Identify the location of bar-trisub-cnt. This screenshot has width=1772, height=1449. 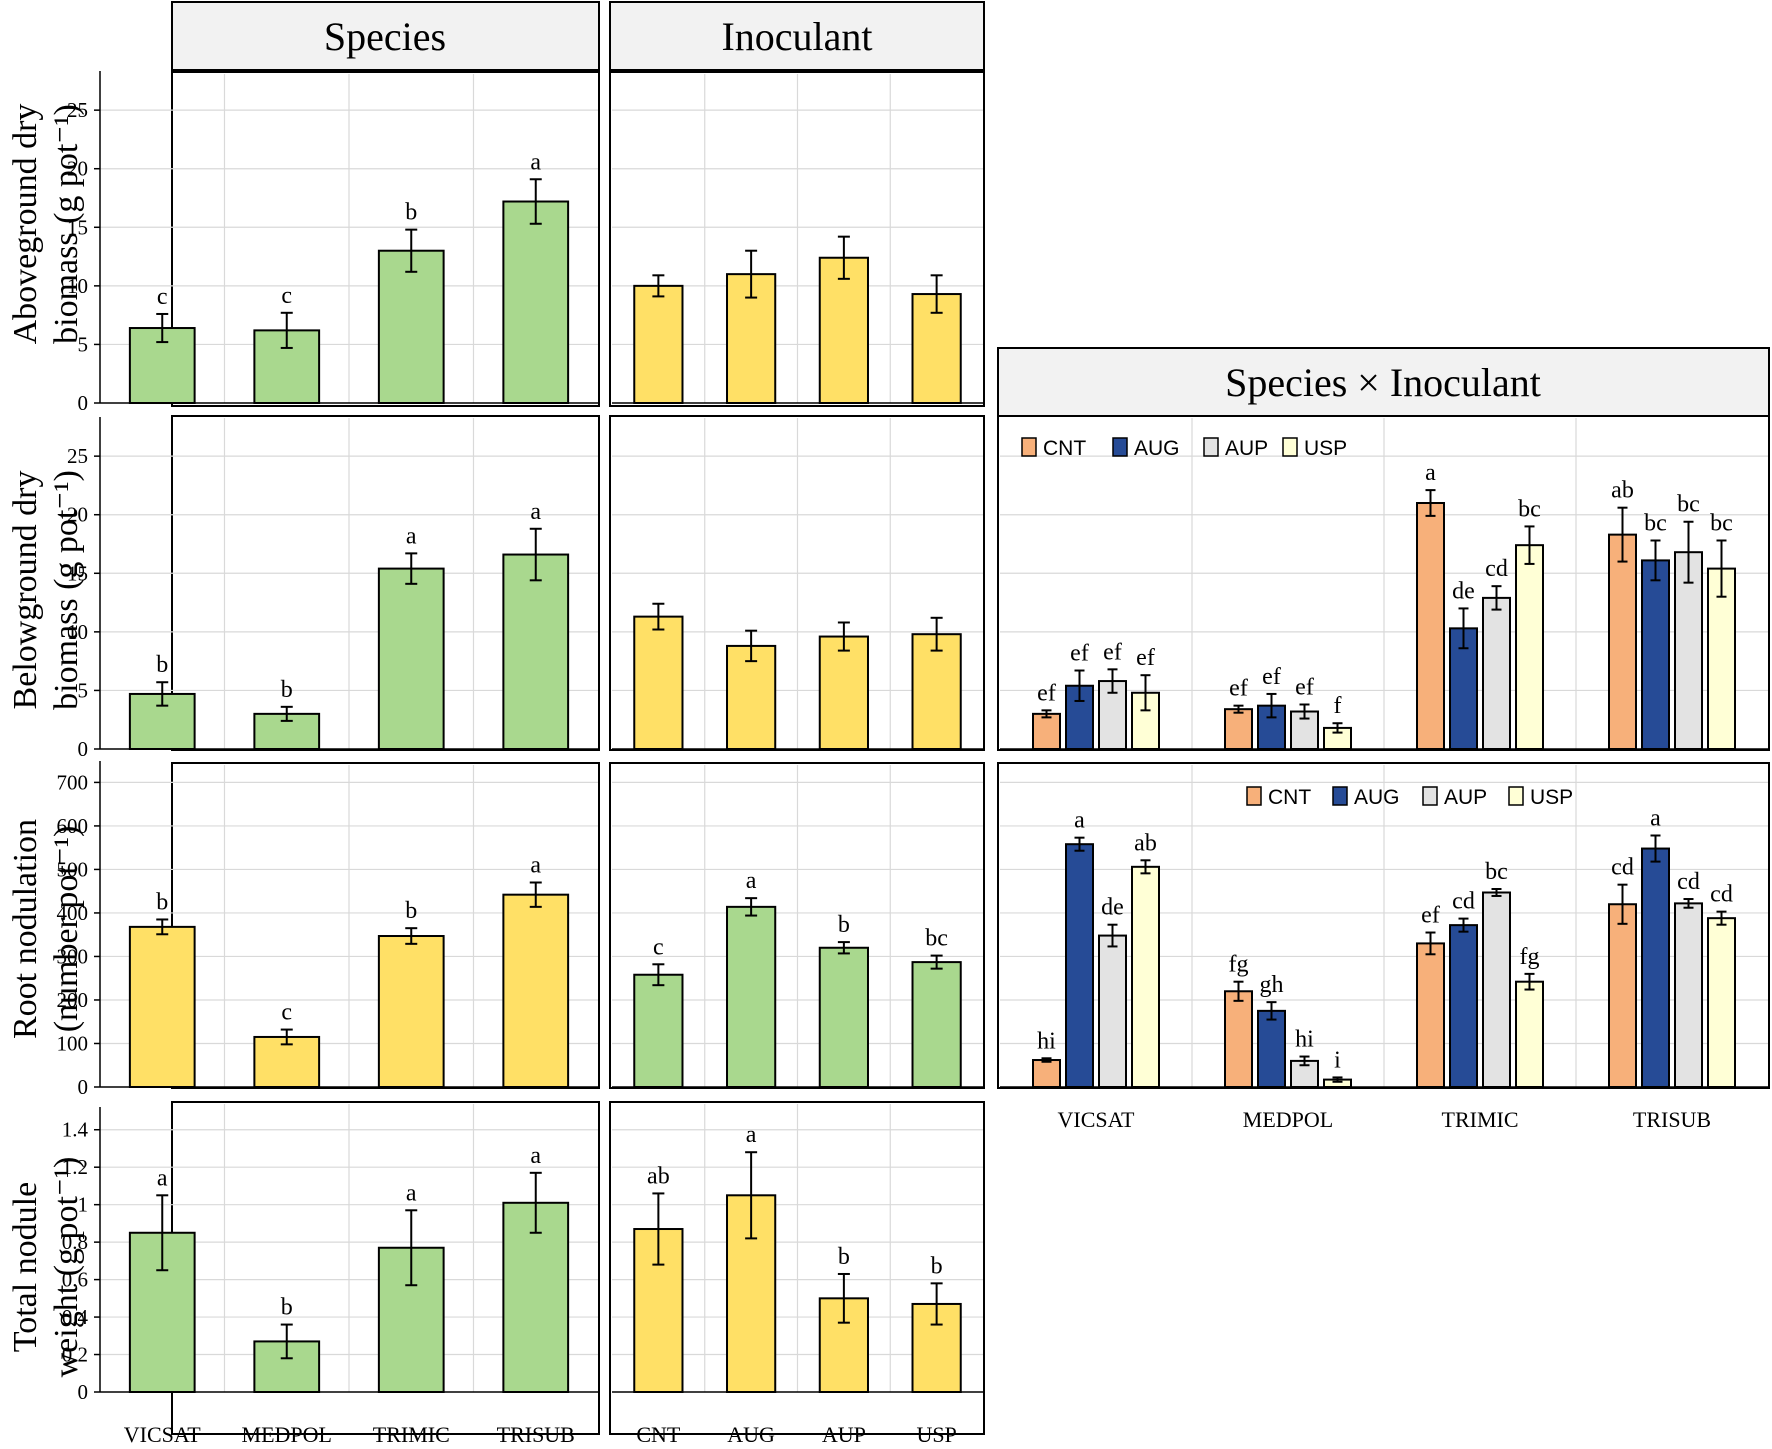
(1622, 995).